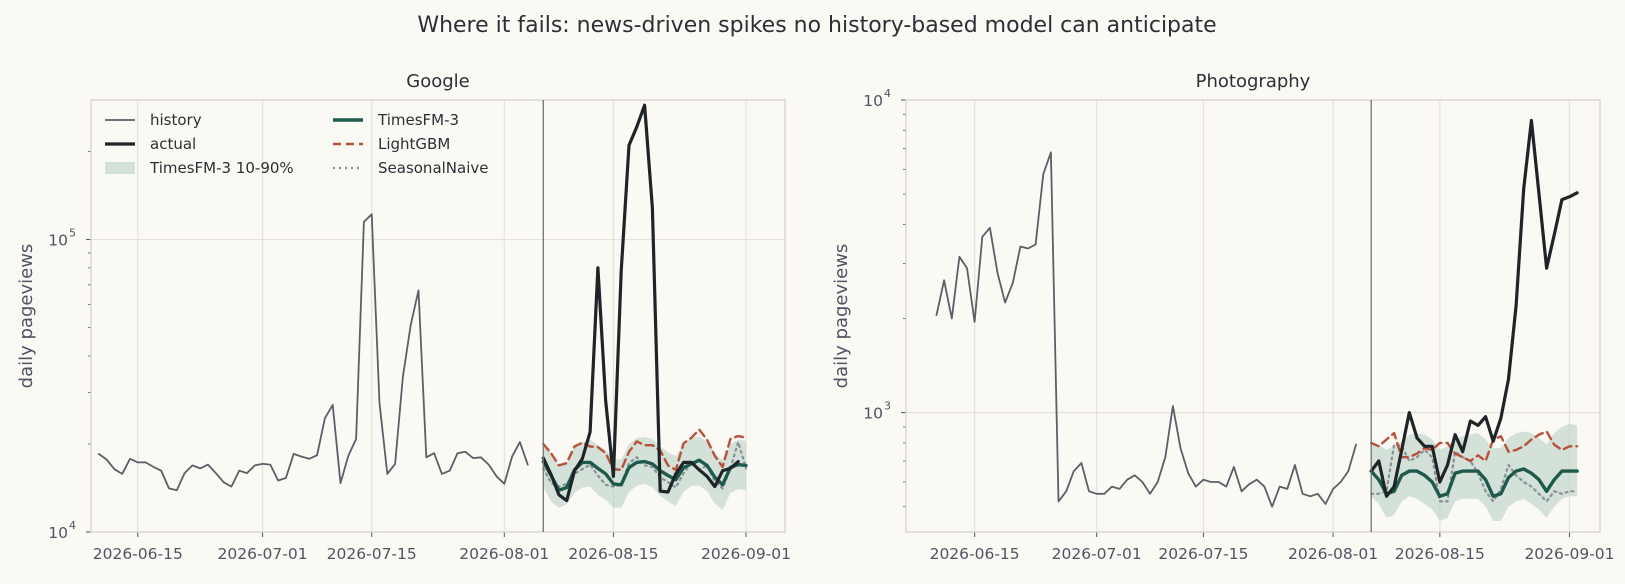  I want to click on legend-entry: TimesFM-3 10-90%, so click(199, 168).